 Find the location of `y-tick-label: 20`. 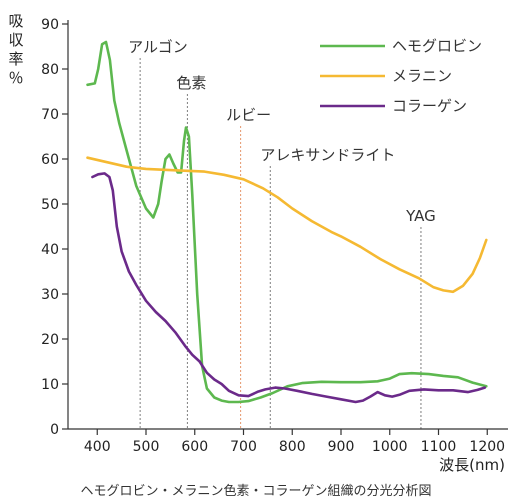

y-tick-label: 20 is located at coordinates (50, 340).